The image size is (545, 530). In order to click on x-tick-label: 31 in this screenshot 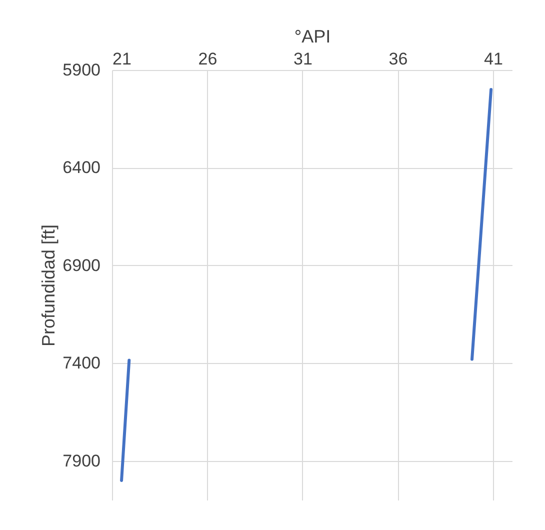, I will do `click(303, 59)`.